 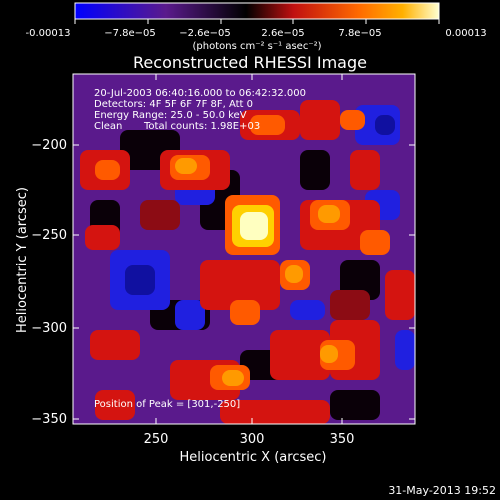 What do you see at coordinates (201, 126) in the screenshot?
I see `annotation-total-counts: Total counts: 1.98E+03` at bounding box center [201, 126].